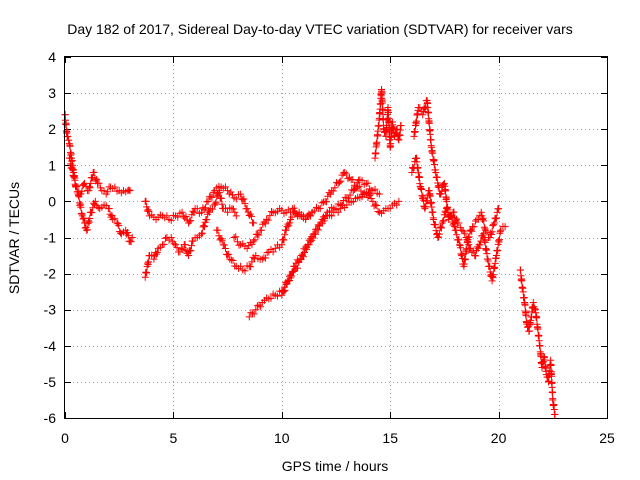 The height and width of the screenshot is (480, 640). What do you see at coordinates (174, 438) in the screenshot?
I see `x-tick-label: 5` at bounding box center [174, 438].